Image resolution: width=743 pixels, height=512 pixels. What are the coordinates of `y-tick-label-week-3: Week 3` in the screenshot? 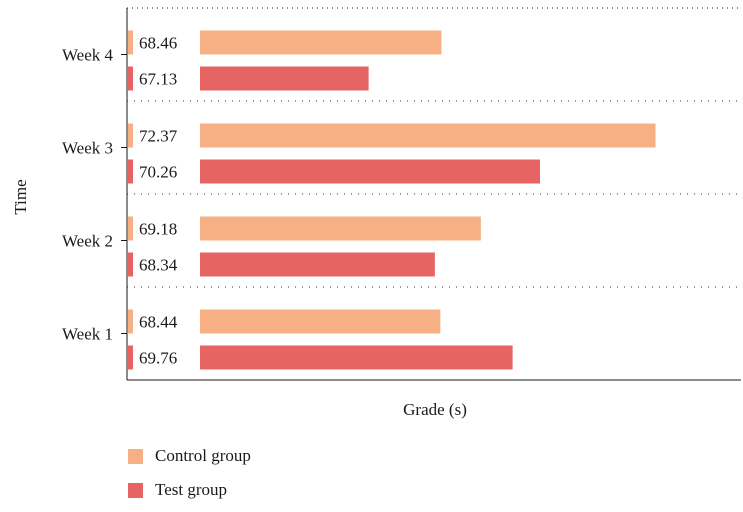 It's located at (87, 148).